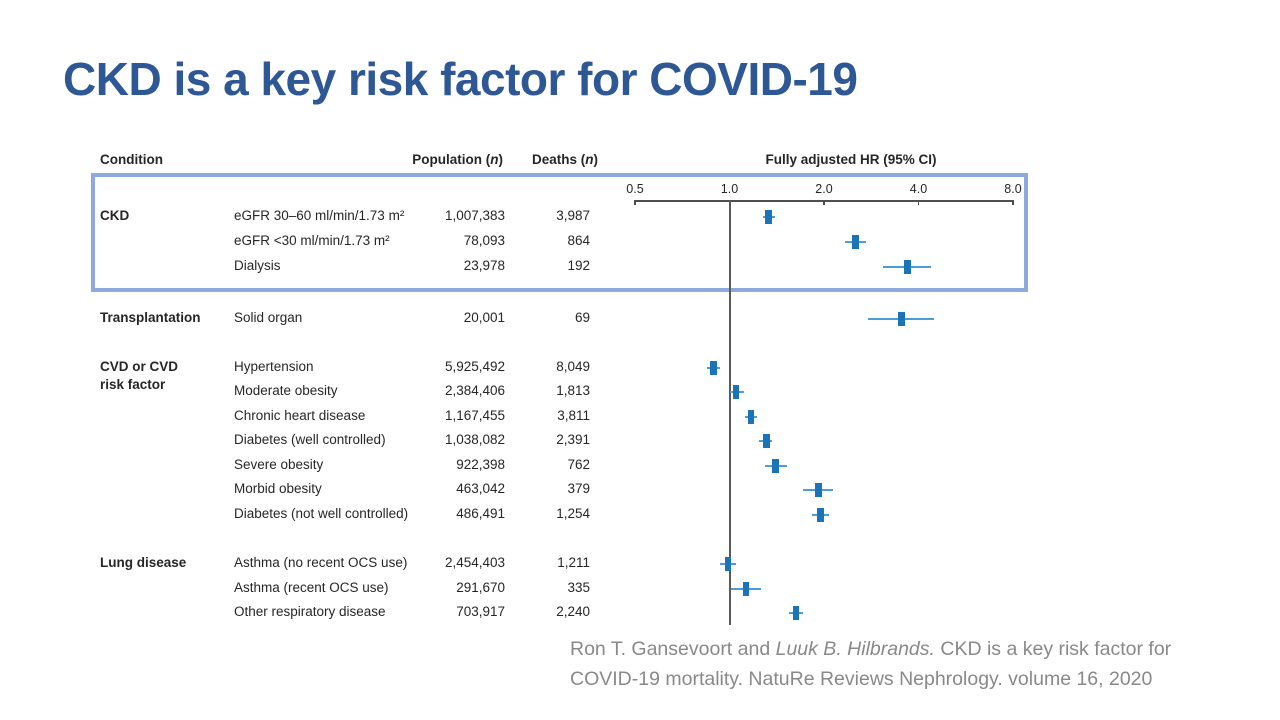 The image size is (1280, 720). Describe the element at coordinates (279, 464) in the screenshot. I see `condition-label: Severe obesity` at that location.